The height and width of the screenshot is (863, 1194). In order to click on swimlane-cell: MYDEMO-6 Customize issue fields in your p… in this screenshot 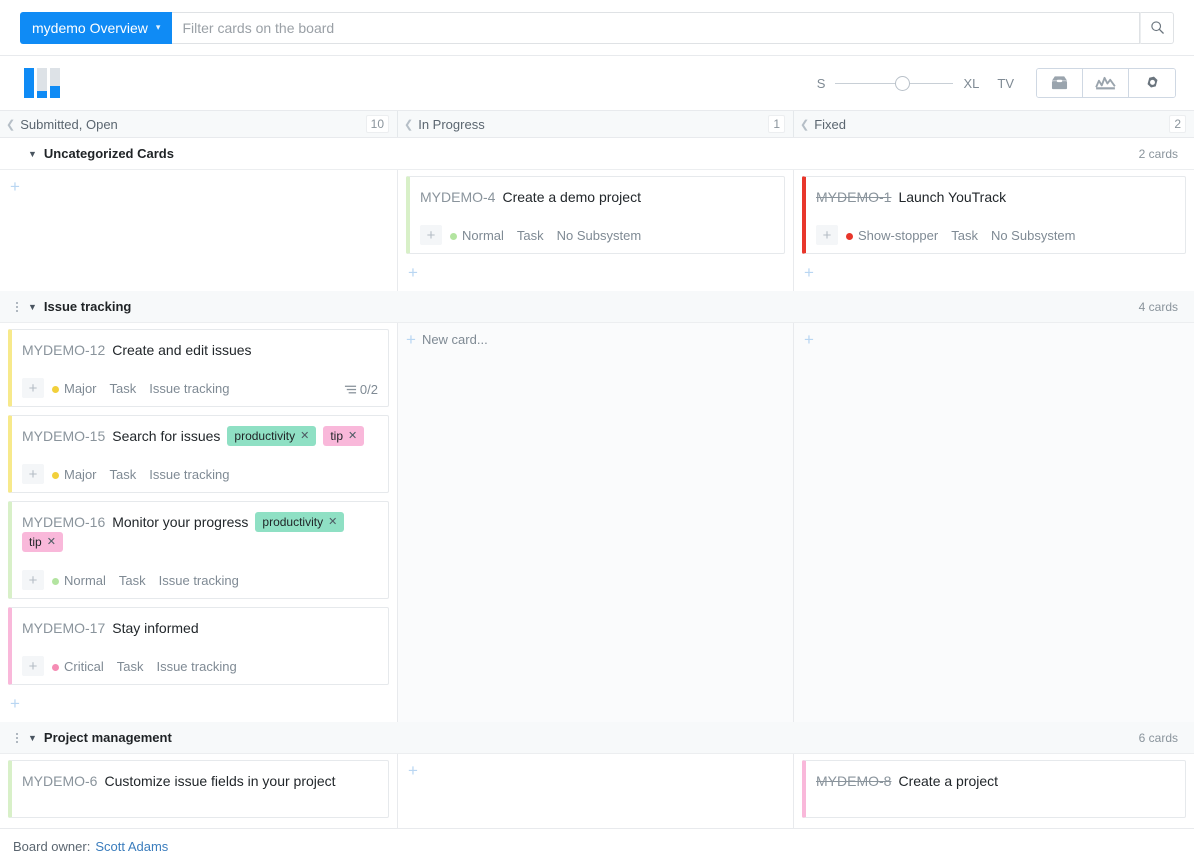, I will do `click(199, 791)`.